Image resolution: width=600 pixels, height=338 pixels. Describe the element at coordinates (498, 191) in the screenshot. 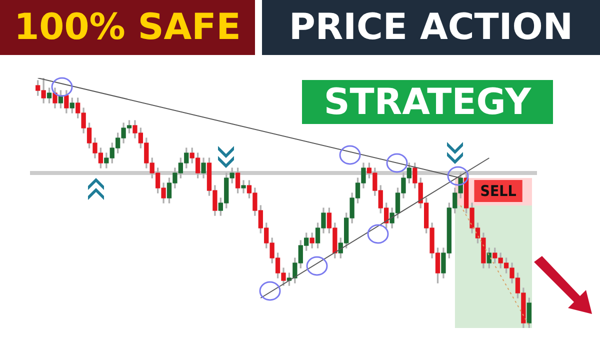

I see `band-label: SELL` at that location.